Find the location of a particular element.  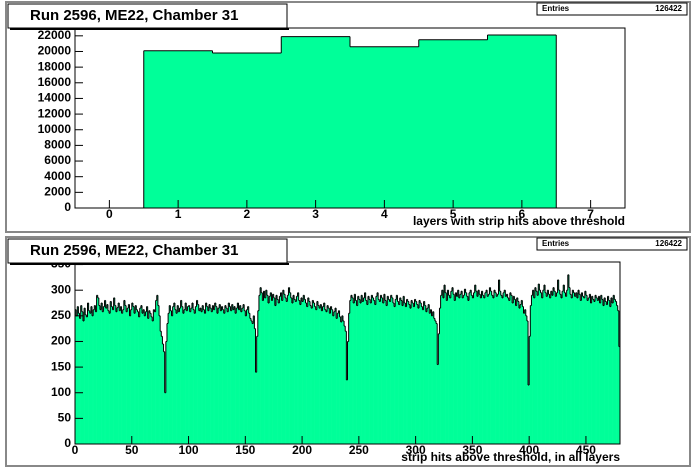

x-tick-label: 450 is located at coordinates (586, 450).